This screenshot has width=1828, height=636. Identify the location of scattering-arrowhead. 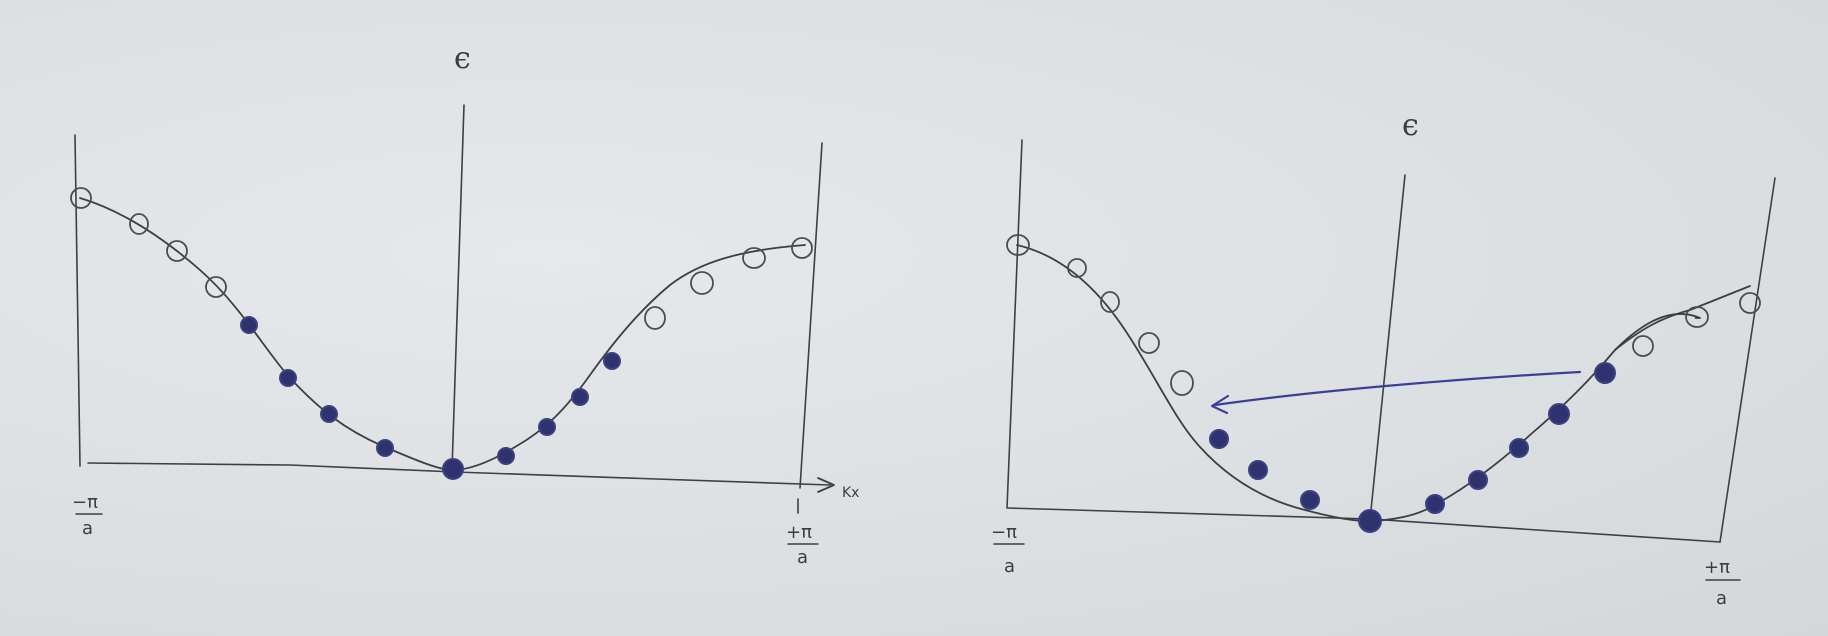
(1220, 404).